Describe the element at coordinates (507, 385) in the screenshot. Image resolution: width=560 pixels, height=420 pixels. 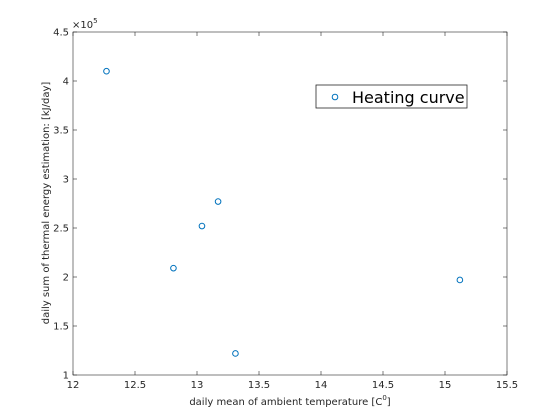
I see `x-tick-label: 15.5` at that location.